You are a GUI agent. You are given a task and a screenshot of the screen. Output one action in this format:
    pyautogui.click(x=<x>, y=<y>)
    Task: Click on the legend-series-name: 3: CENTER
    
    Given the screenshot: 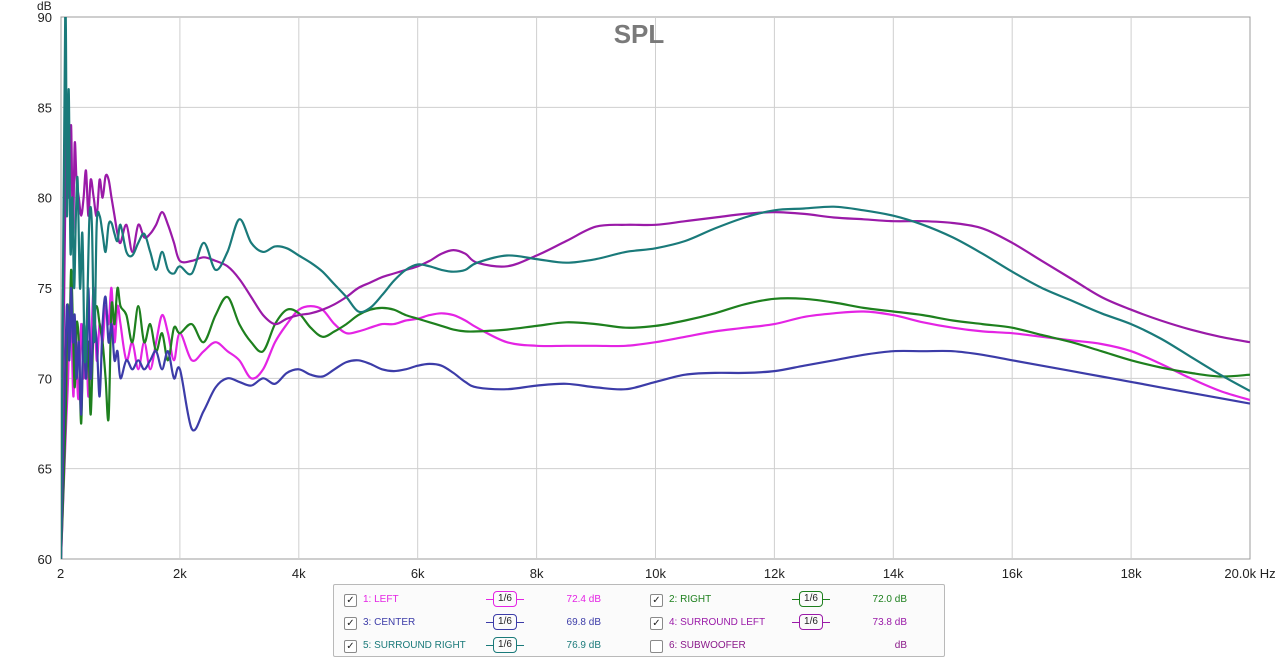 What is the action you would take?
    pyautogui.click(x=389, y=622)
    